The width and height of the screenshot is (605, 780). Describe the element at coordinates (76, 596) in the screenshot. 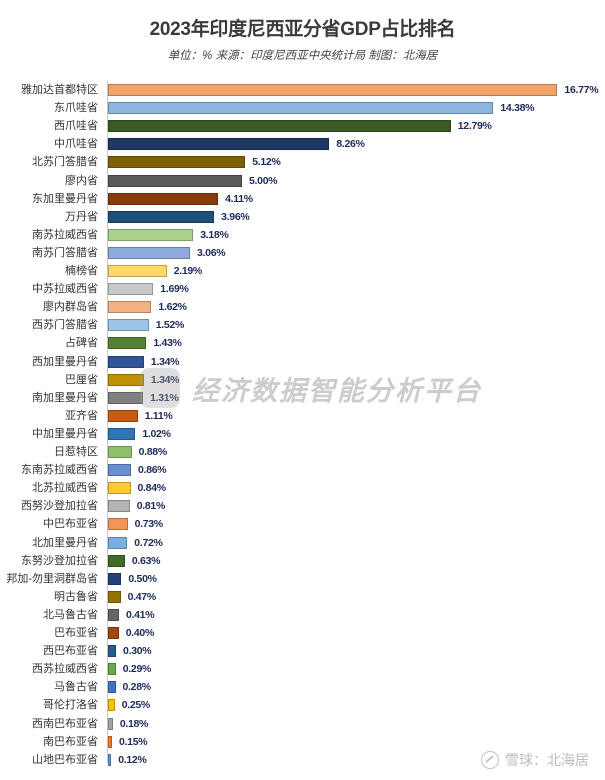

I see `category-label: 明古鲁省` at that location.